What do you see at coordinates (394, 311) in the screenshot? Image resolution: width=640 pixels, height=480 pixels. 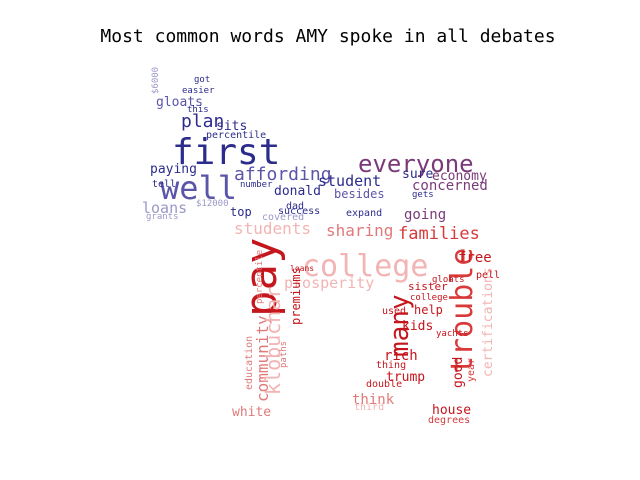 I see `word-used: used` at bounding box center [394, 311].